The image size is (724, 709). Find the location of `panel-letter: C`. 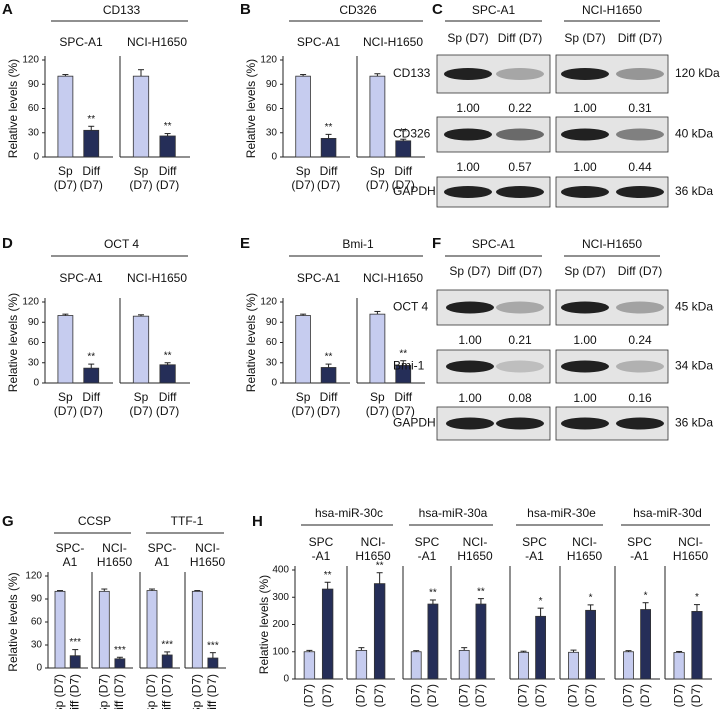

panel-letter: C is located at coordinates (437, 9).